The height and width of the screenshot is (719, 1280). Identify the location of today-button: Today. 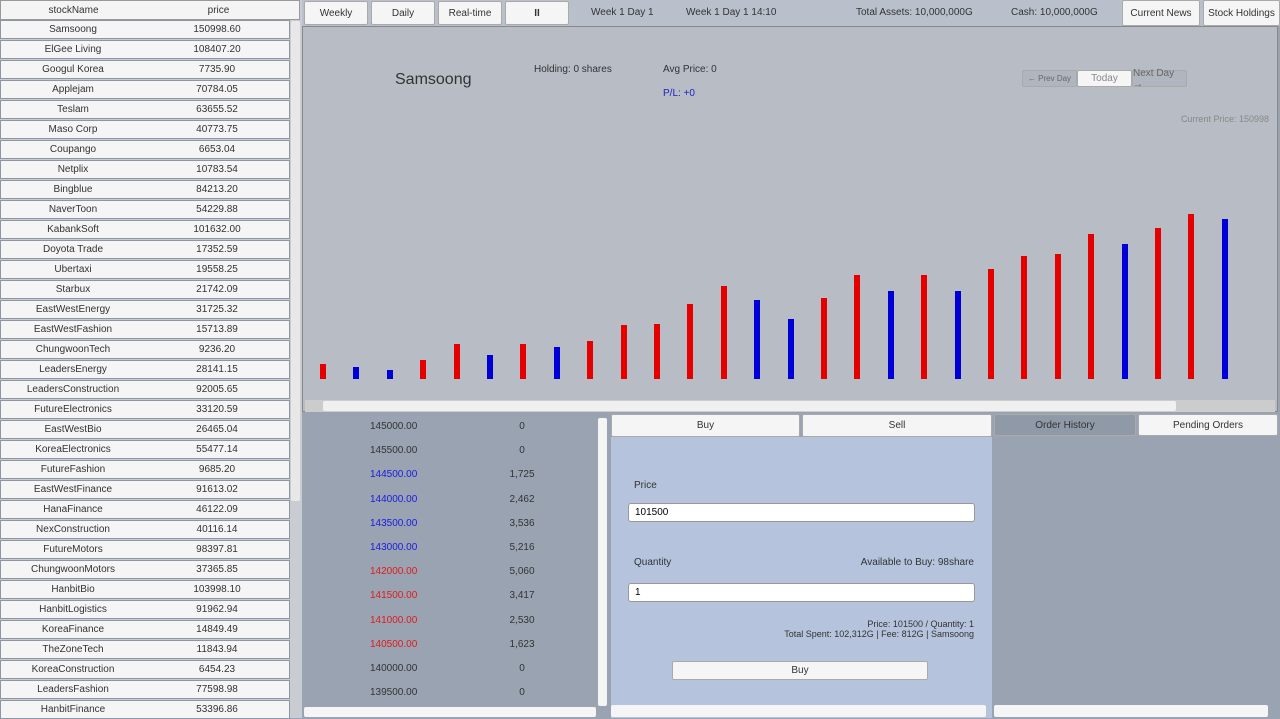
(1104, 78).